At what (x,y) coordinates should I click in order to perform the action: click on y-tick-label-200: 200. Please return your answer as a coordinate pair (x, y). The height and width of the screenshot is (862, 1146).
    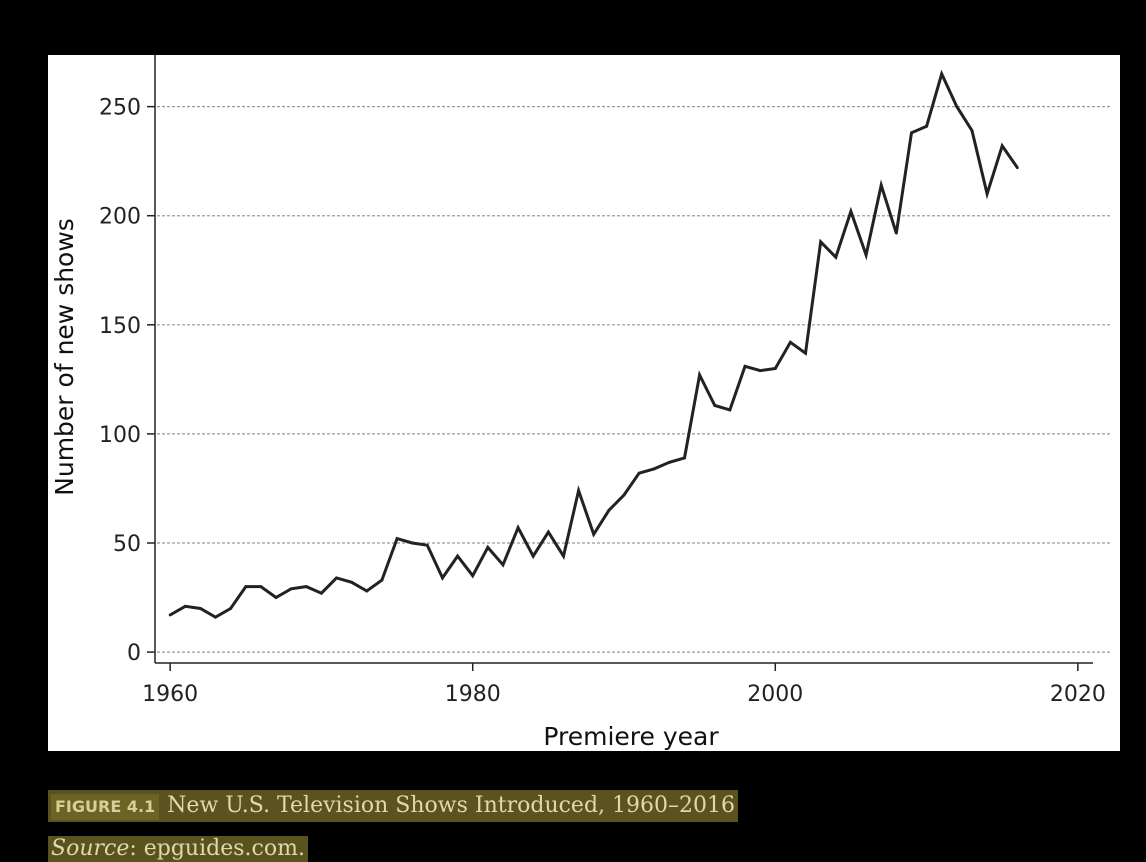
    Looking at the image, I should click on (120, 217).